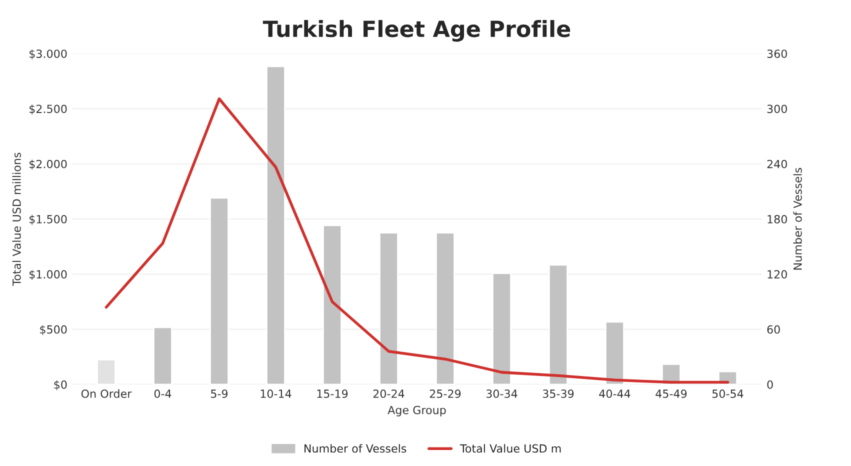  Describe the element at coordinates (510, 448) in the screenshot. I see `legend-label: Total Value USD m` at that location.